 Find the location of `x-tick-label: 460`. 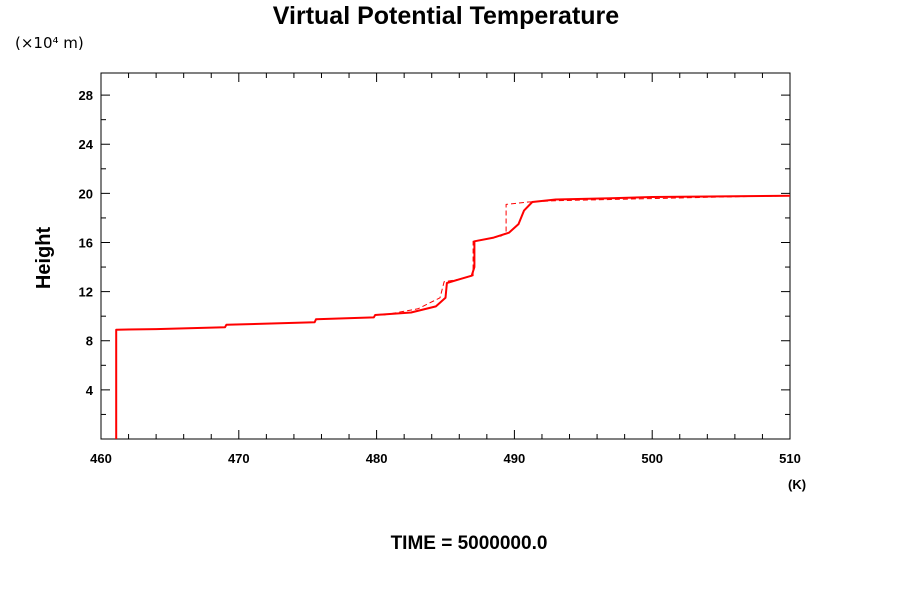

x-tick-label: 460 is located at coordinates (101, 458).